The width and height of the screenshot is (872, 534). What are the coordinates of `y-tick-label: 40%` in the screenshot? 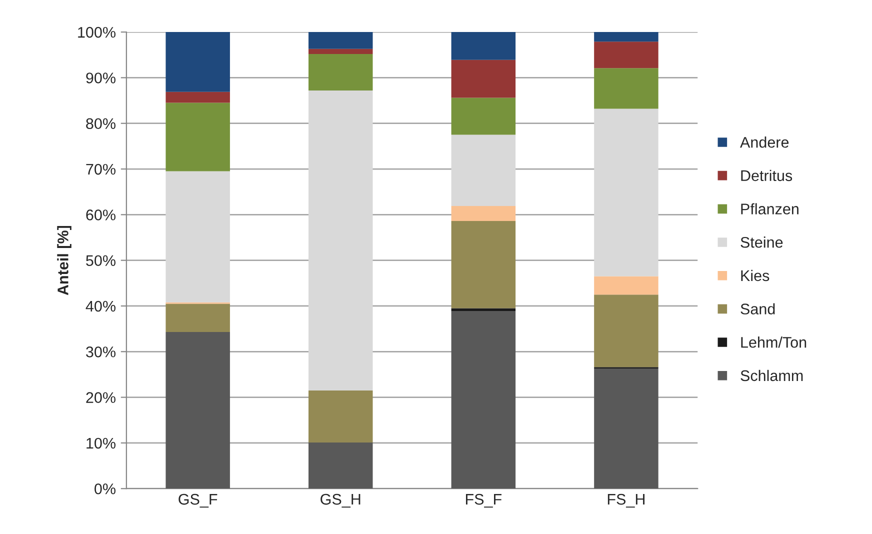 It's located at (101, 306).